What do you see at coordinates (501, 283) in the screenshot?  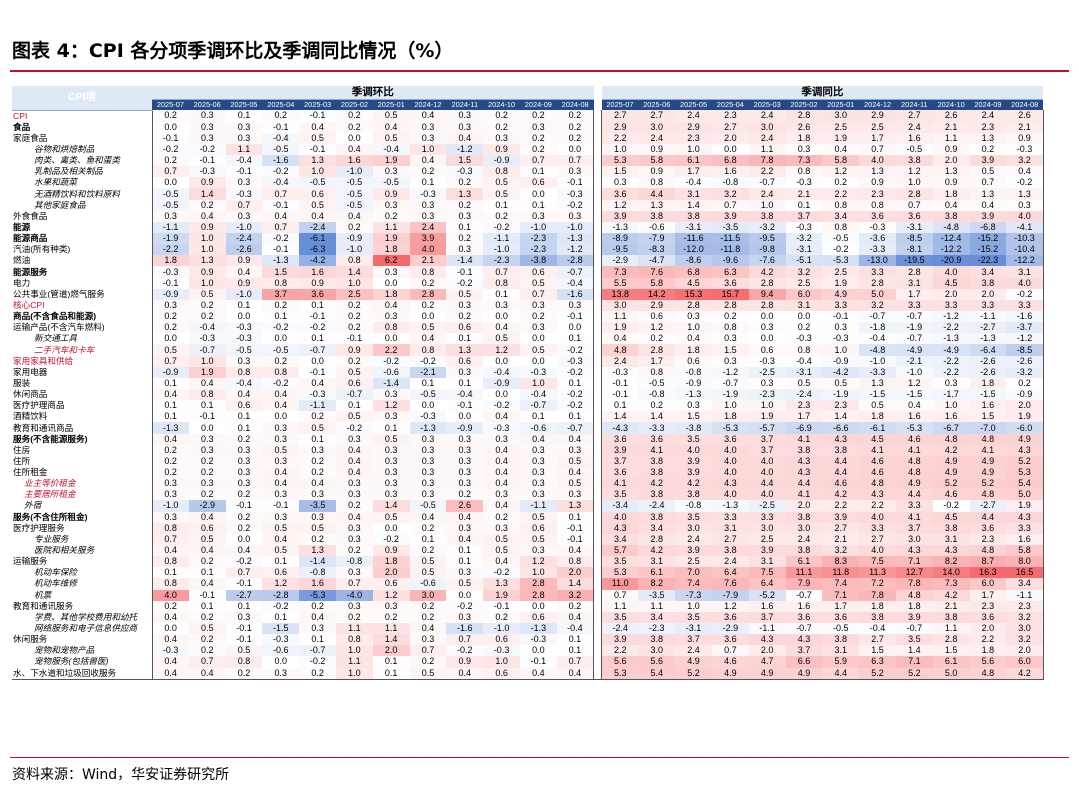 I see `mom-value-cell: 0.8` at bounding box center [501, 283].